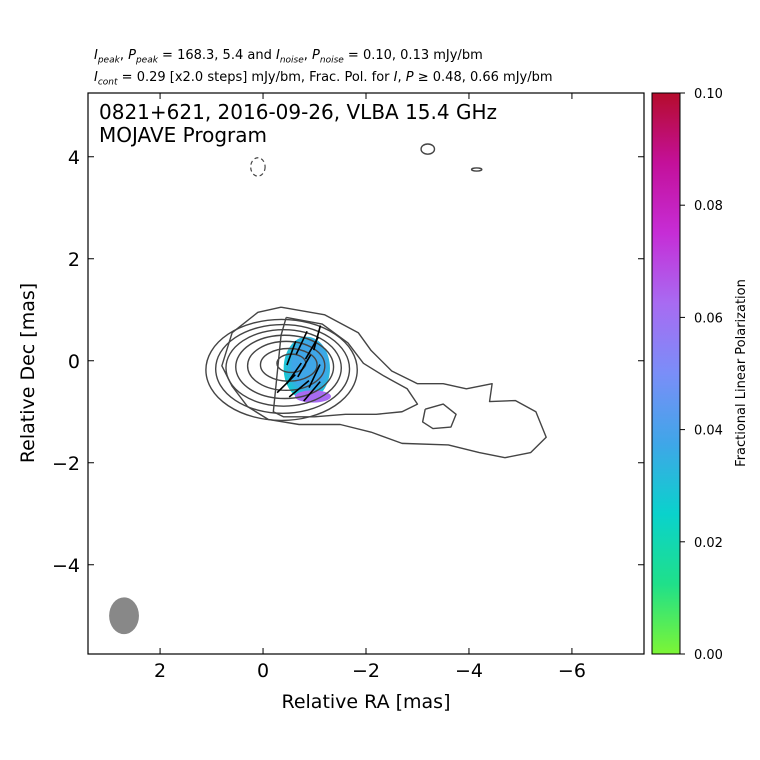 The height and width of the screenshot is (760, 760). Describe the element at coordinates (74, 158) in the screenshot. I see `y-tick-label: 4` at that location.